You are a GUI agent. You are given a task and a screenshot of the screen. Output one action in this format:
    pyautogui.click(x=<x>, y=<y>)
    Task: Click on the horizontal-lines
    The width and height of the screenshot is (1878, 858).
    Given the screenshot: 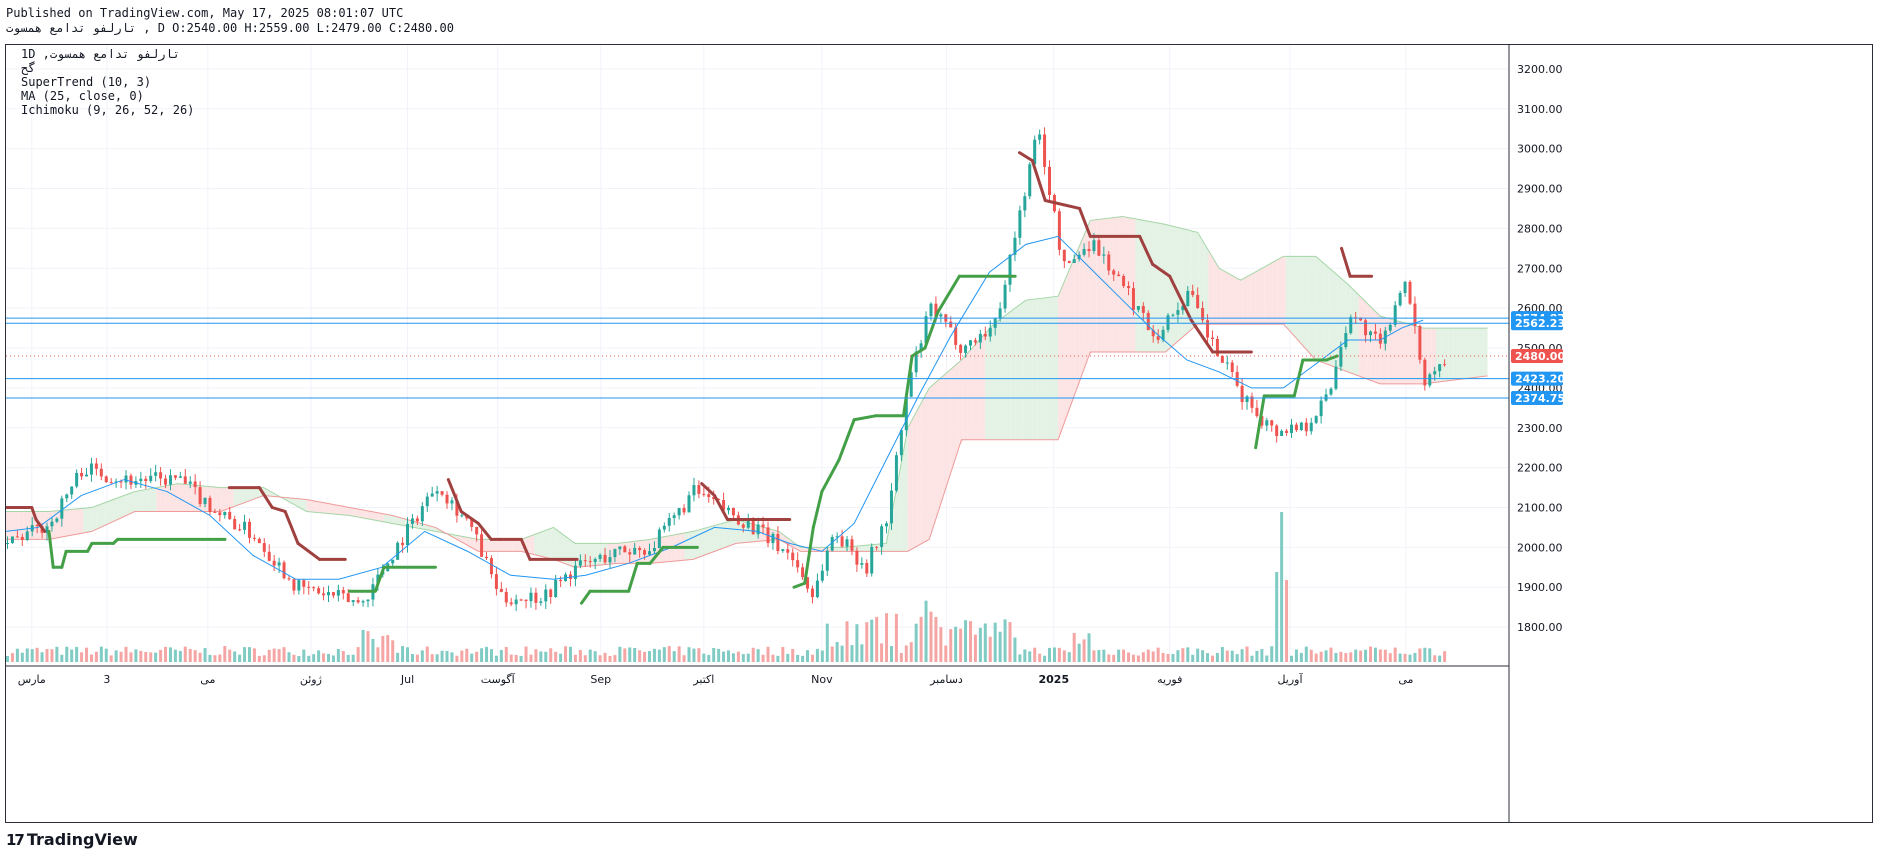 What is the action you would take?
    pyautogui.click(x=757, y=358)
    